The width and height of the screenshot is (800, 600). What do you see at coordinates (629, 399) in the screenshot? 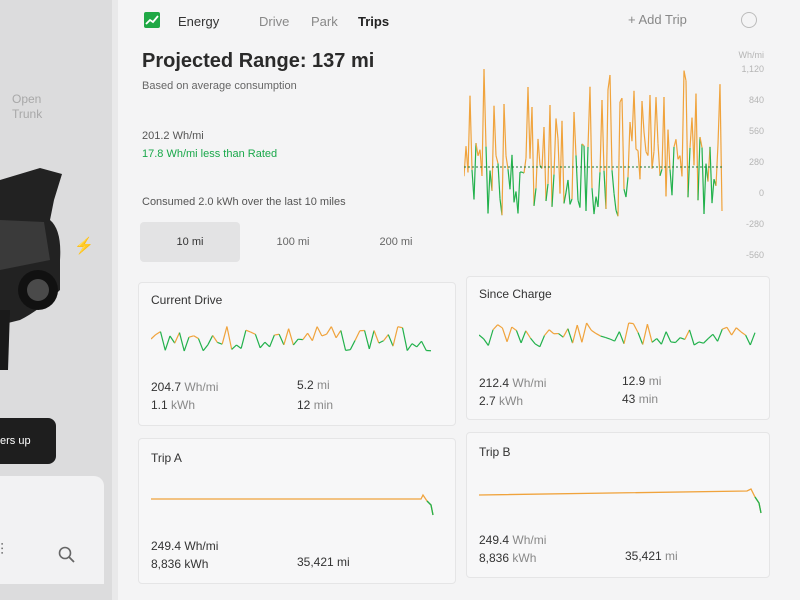
I see `since-charge-time-value: 43` at bounding box center [629, 399].